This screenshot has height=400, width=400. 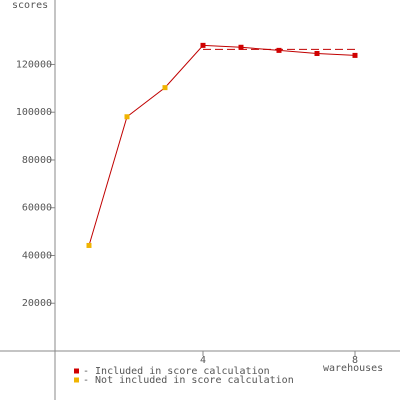 What do you see at coordinates (30, 5) in the screenshot?
I see `y-axis-label: scores` at bounding box center [30, 5].